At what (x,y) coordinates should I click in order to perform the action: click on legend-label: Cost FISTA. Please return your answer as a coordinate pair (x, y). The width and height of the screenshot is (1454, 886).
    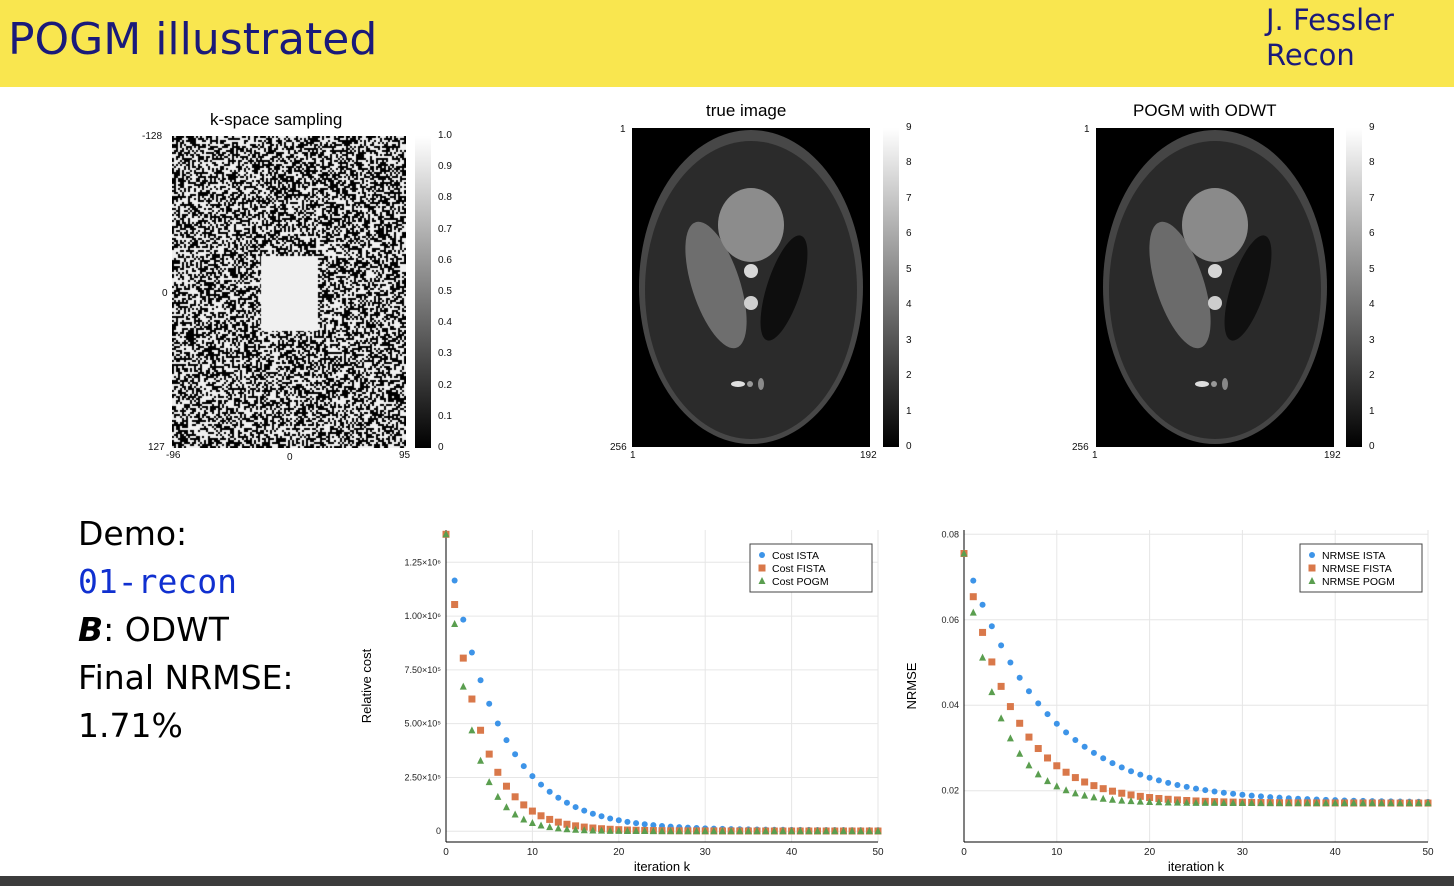
    Looking at the image, I should click on (798, 569).